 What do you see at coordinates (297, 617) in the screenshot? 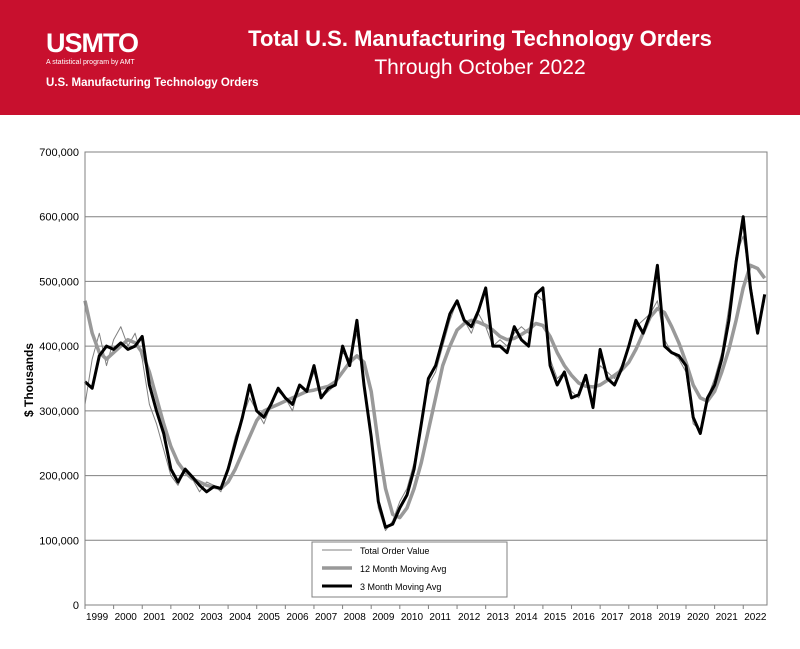
I see `x-tick-label: 2006` at bounding box center [297, 617].